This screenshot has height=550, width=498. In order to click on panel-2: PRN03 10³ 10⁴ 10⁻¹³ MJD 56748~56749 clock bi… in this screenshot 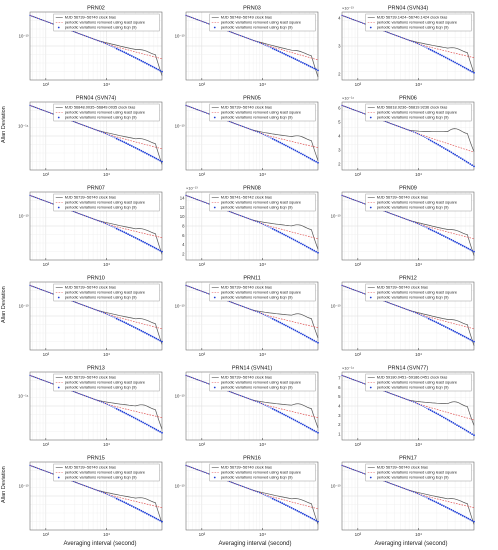, I will do `click(247, 46)`.